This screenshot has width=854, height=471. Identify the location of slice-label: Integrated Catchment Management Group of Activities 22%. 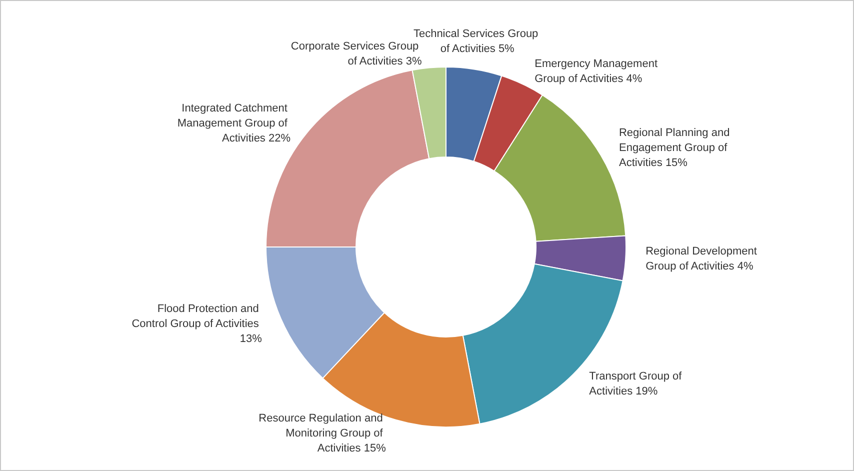
(234, 123).